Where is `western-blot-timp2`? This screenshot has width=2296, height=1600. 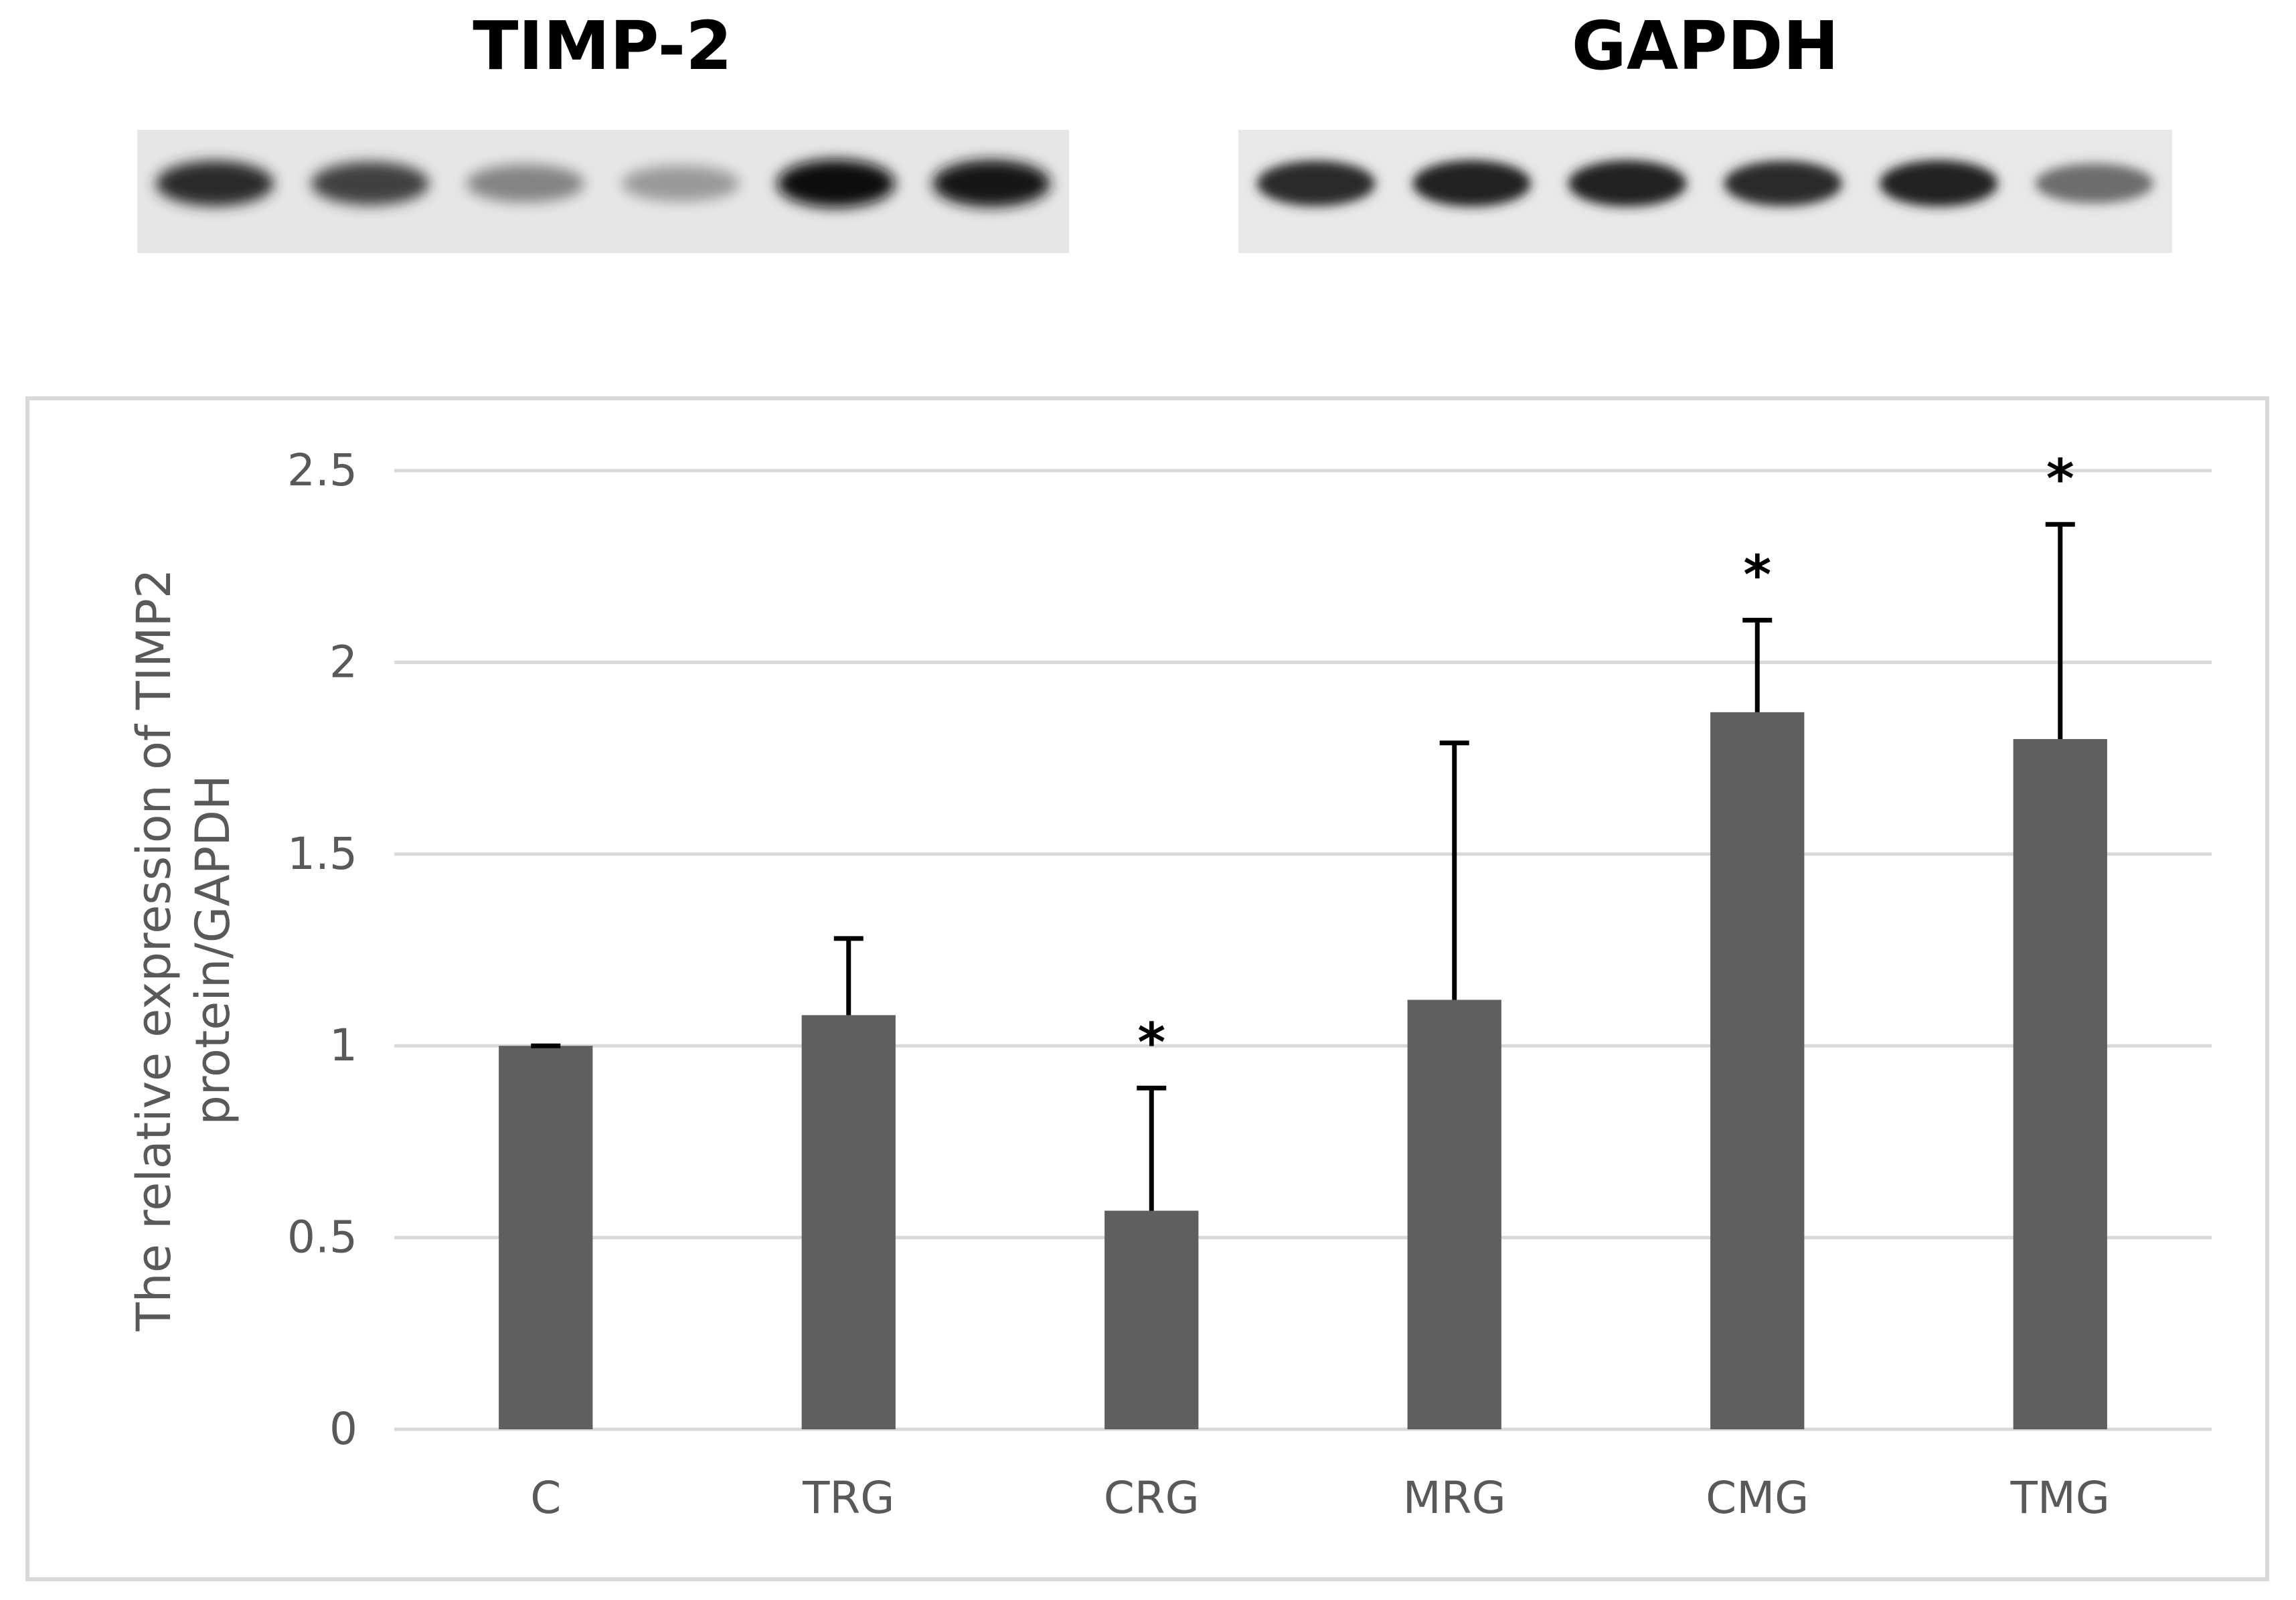 western-blot-timp2 is located at coordinates (603, 191).